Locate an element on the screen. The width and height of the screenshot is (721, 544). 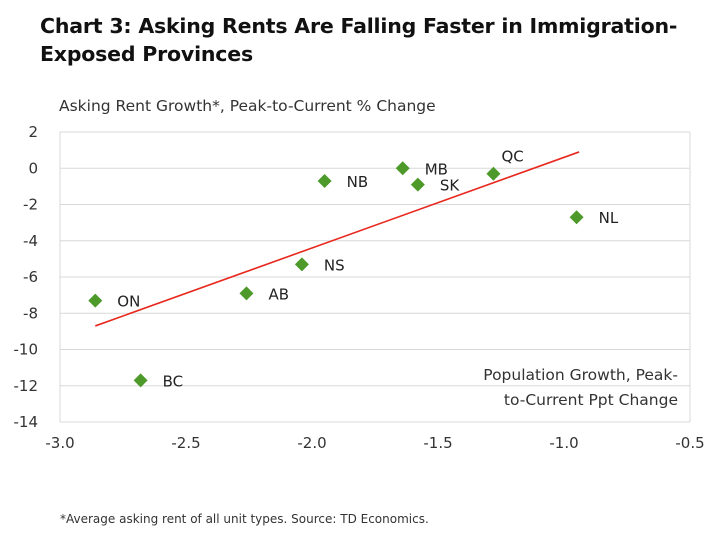
y-tick-label: -12 is located at coordinates (26, 386).